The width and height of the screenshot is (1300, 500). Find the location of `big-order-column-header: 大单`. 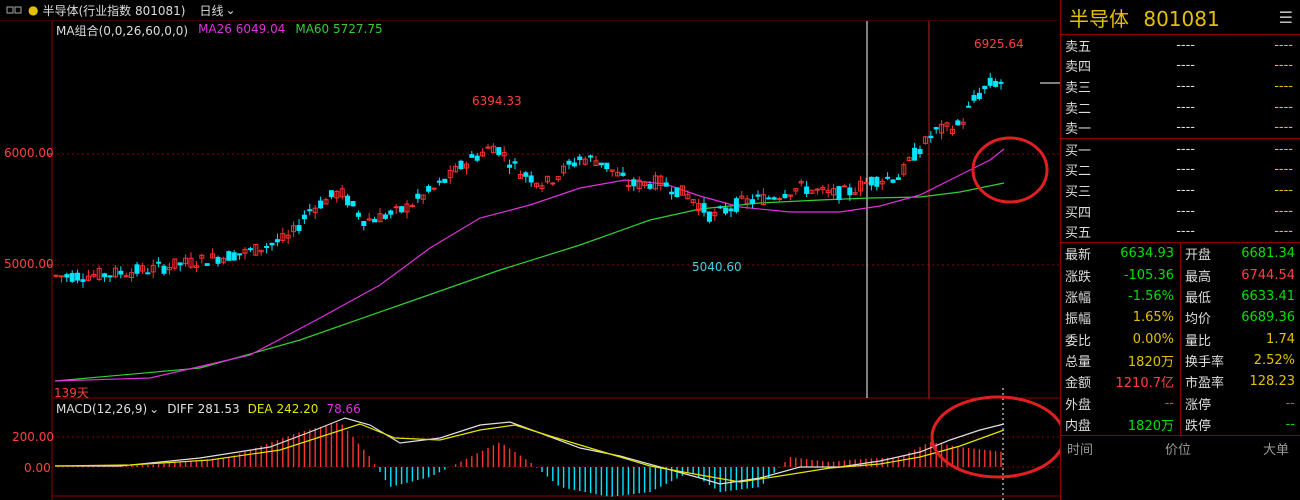

big-order-column-header: 大单 is located at coordinates (1275, 450).